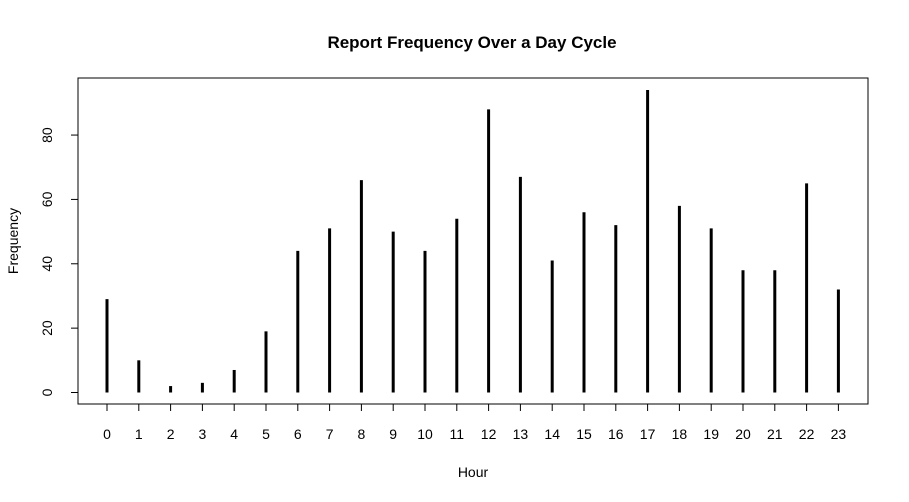  I want to click on y-tick-label-0: 0, so click(47, 392).